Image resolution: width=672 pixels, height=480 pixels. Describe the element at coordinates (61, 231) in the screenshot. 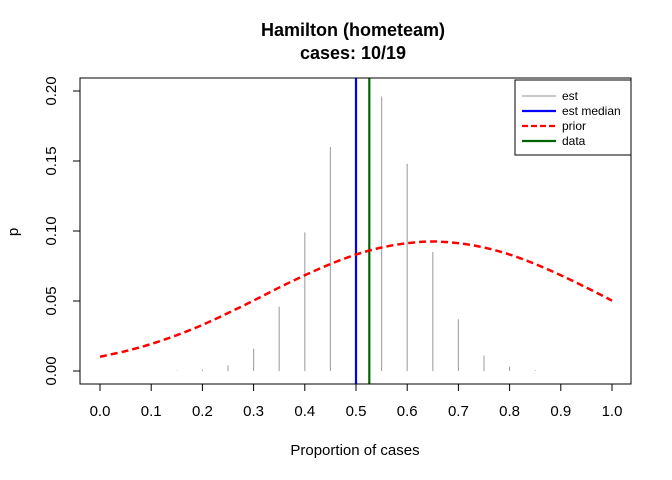

I see `y-axis: 0.00 0.05 0.10 0.15 0.20` at that location.